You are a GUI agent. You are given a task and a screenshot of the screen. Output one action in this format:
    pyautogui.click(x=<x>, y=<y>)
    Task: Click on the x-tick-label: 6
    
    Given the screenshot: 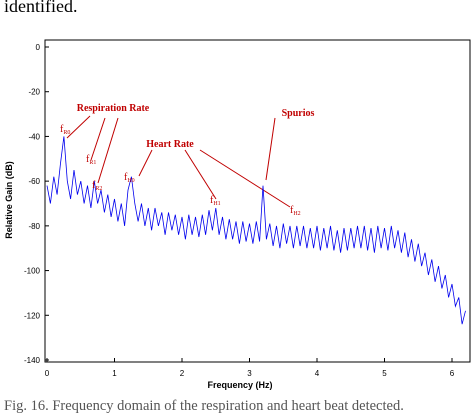 What is the action you would take?
    pyautogui.click(x=452, y=373)
    